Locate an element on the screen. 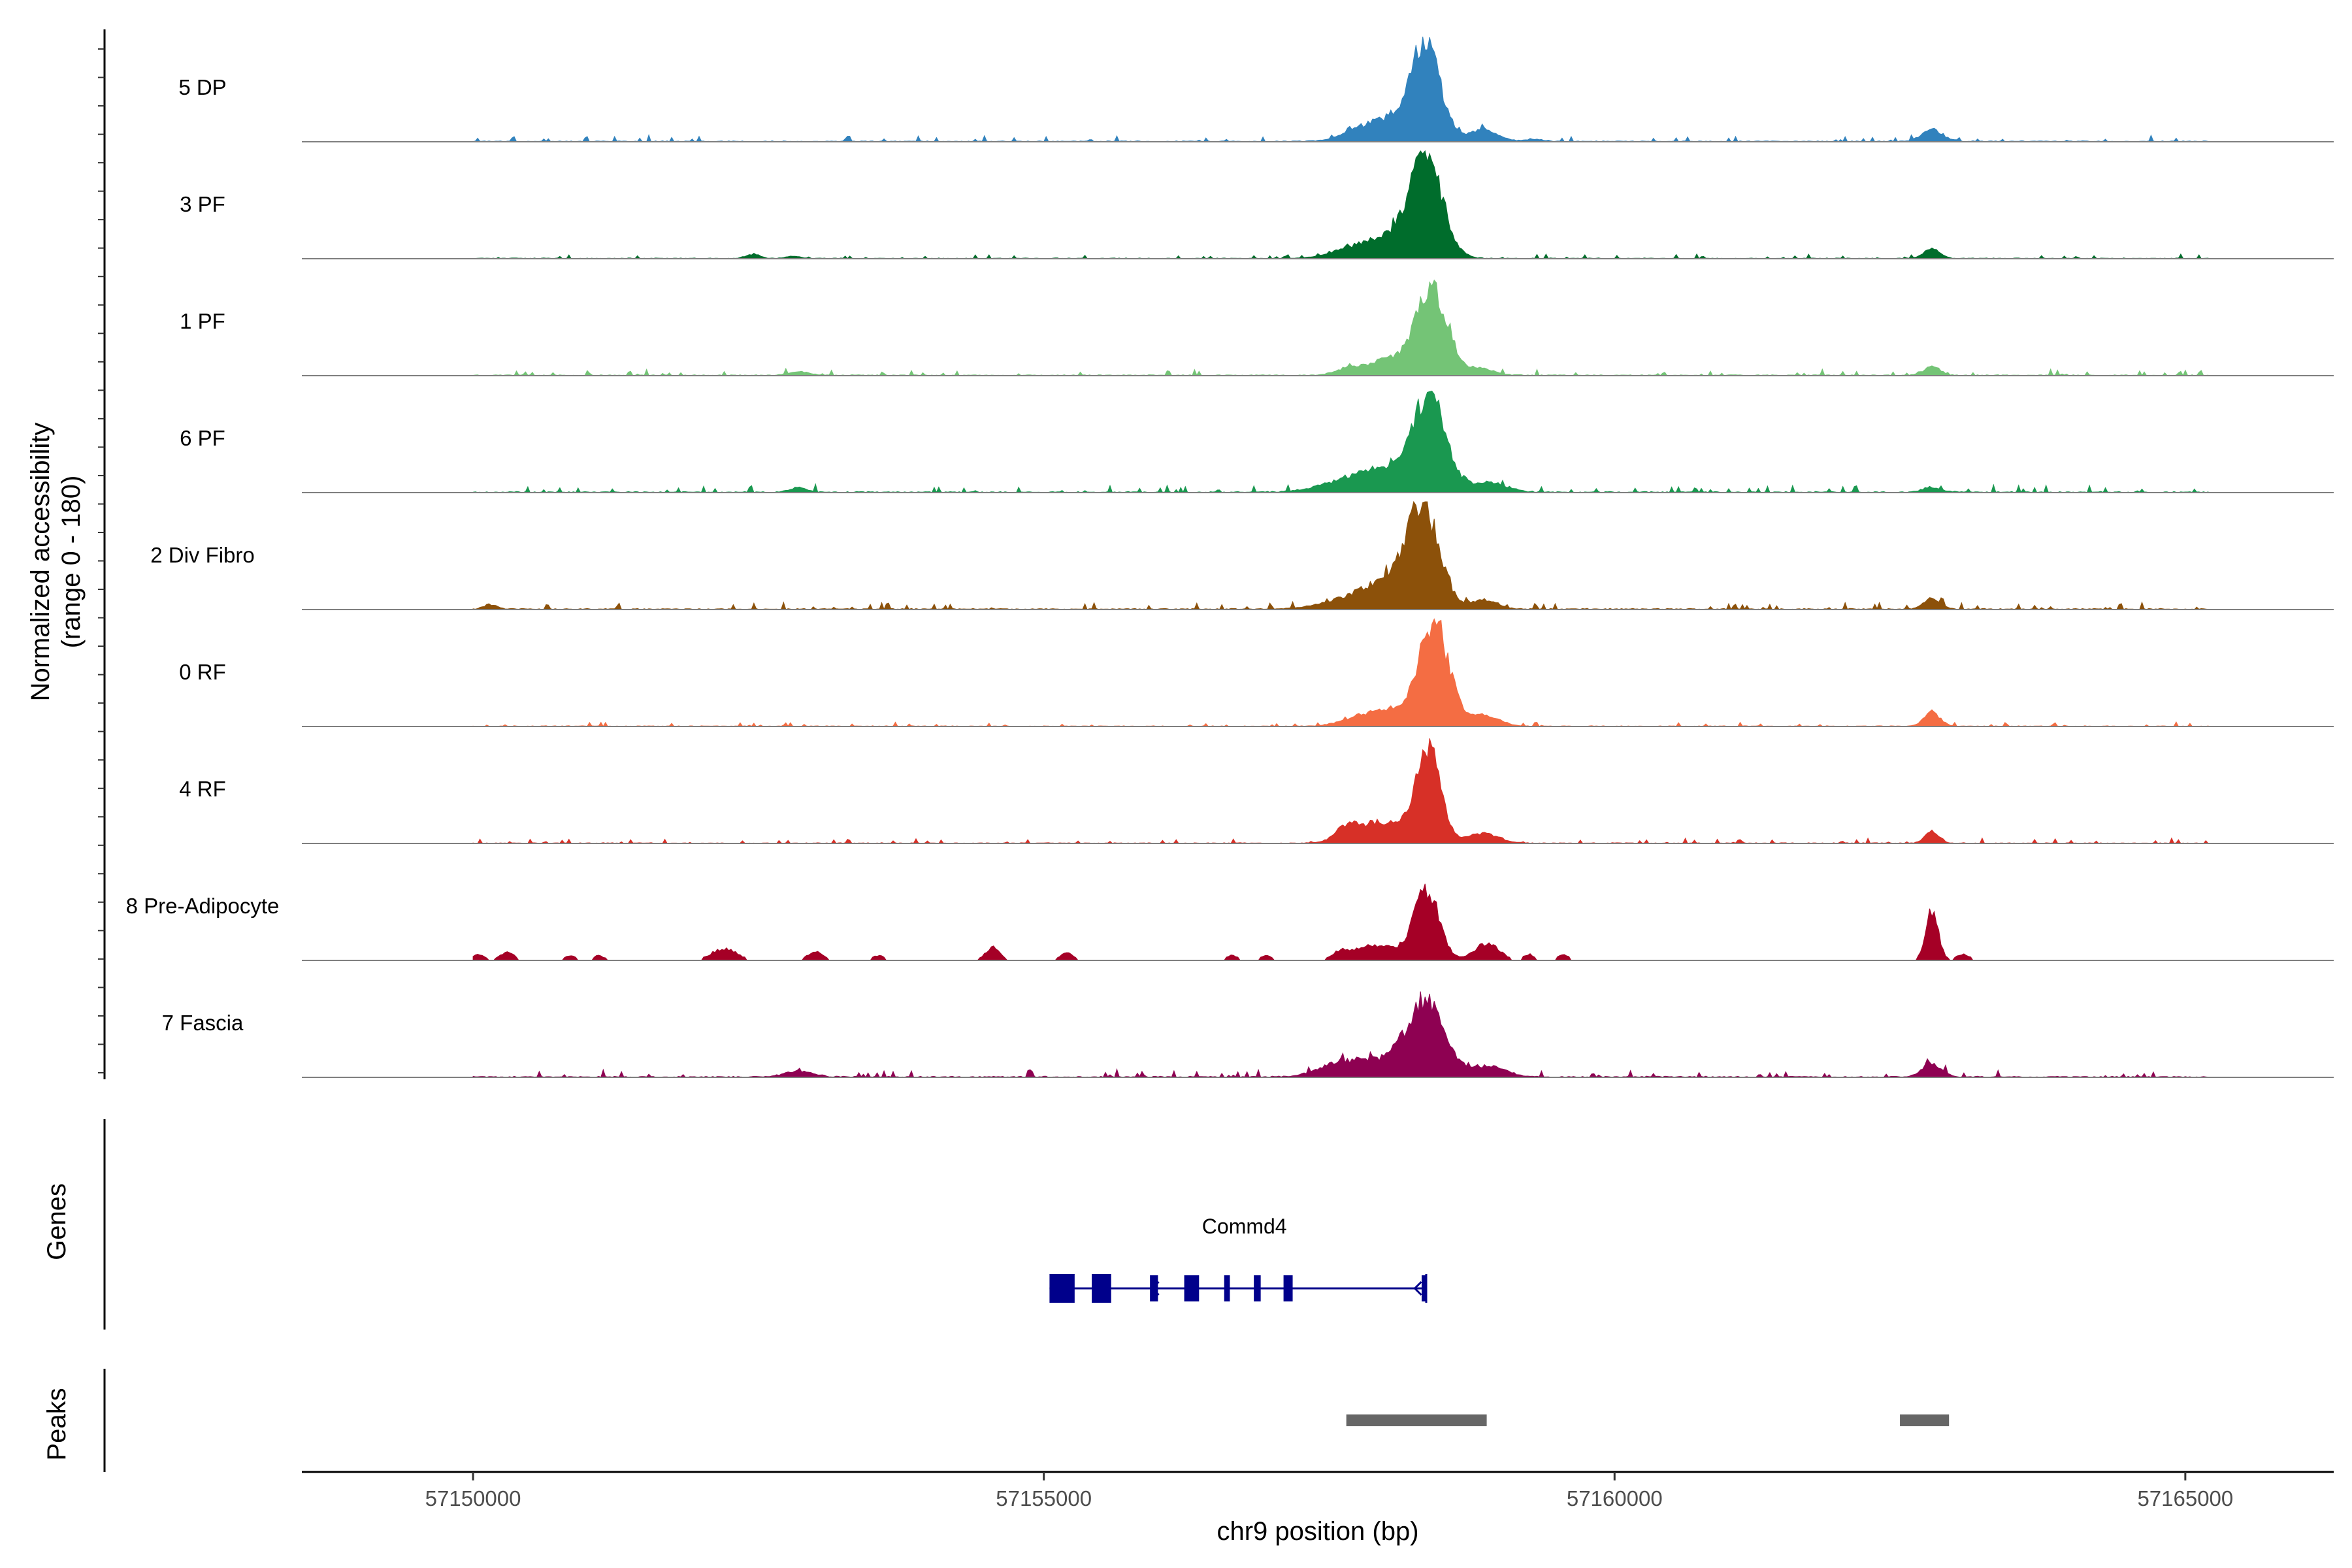  x-tick-label: 57160000 is located at coordinates (1615, 1498).